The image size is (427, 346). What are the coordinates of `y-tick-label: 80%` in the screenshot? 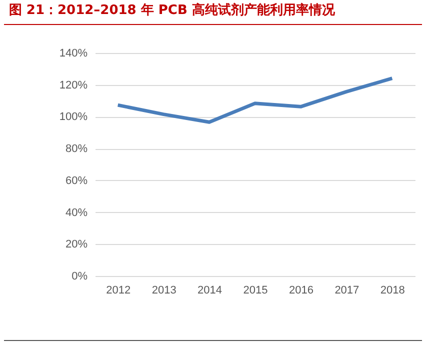 It's located at (76, 149).